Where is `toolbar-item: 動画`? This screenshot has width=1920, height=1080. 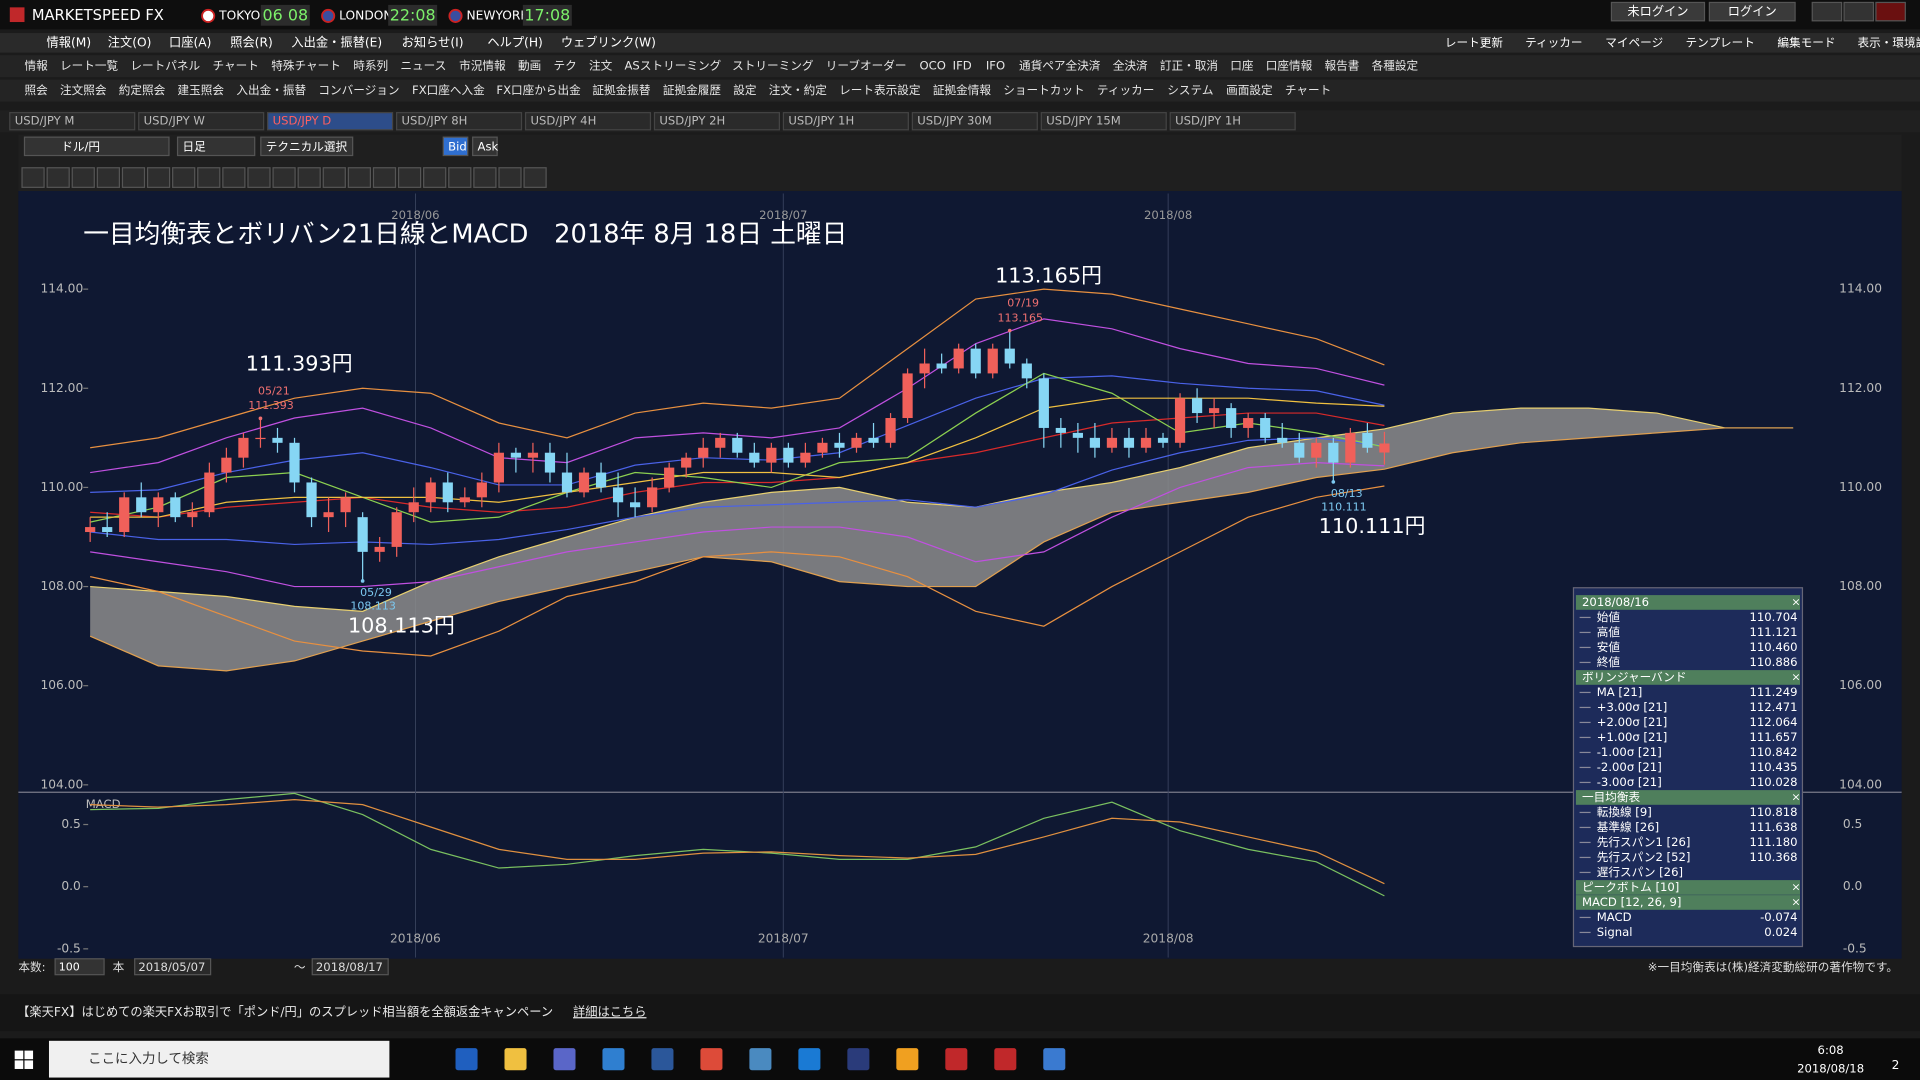
toolbar-item: 動画 is located at coordinates (529, 66).